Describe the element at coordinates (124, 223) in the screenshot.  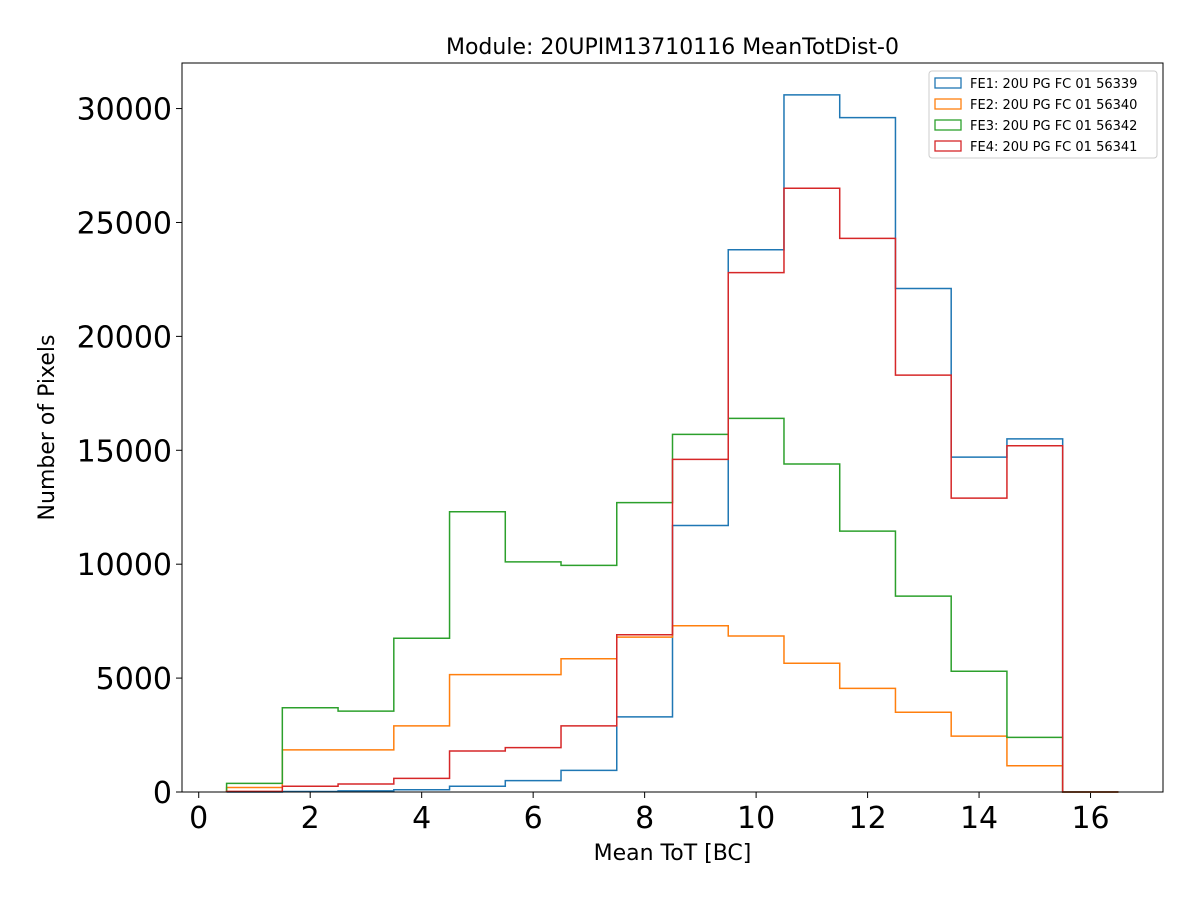
I see `y-tick-label: 25000` at that location.